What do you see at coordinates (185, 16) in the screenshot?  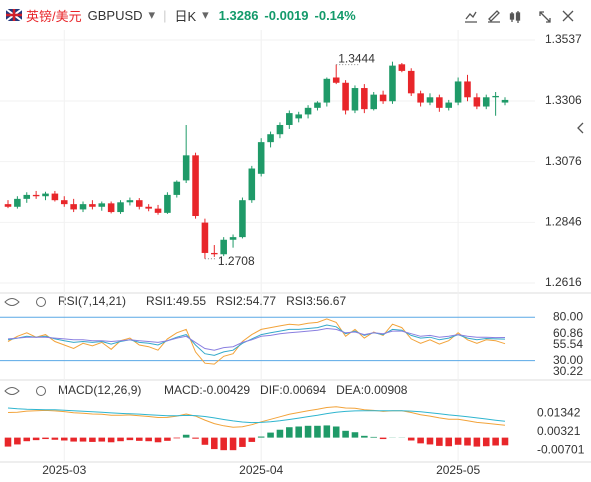 I see `period: 日K` at bounding box center [185, 16].